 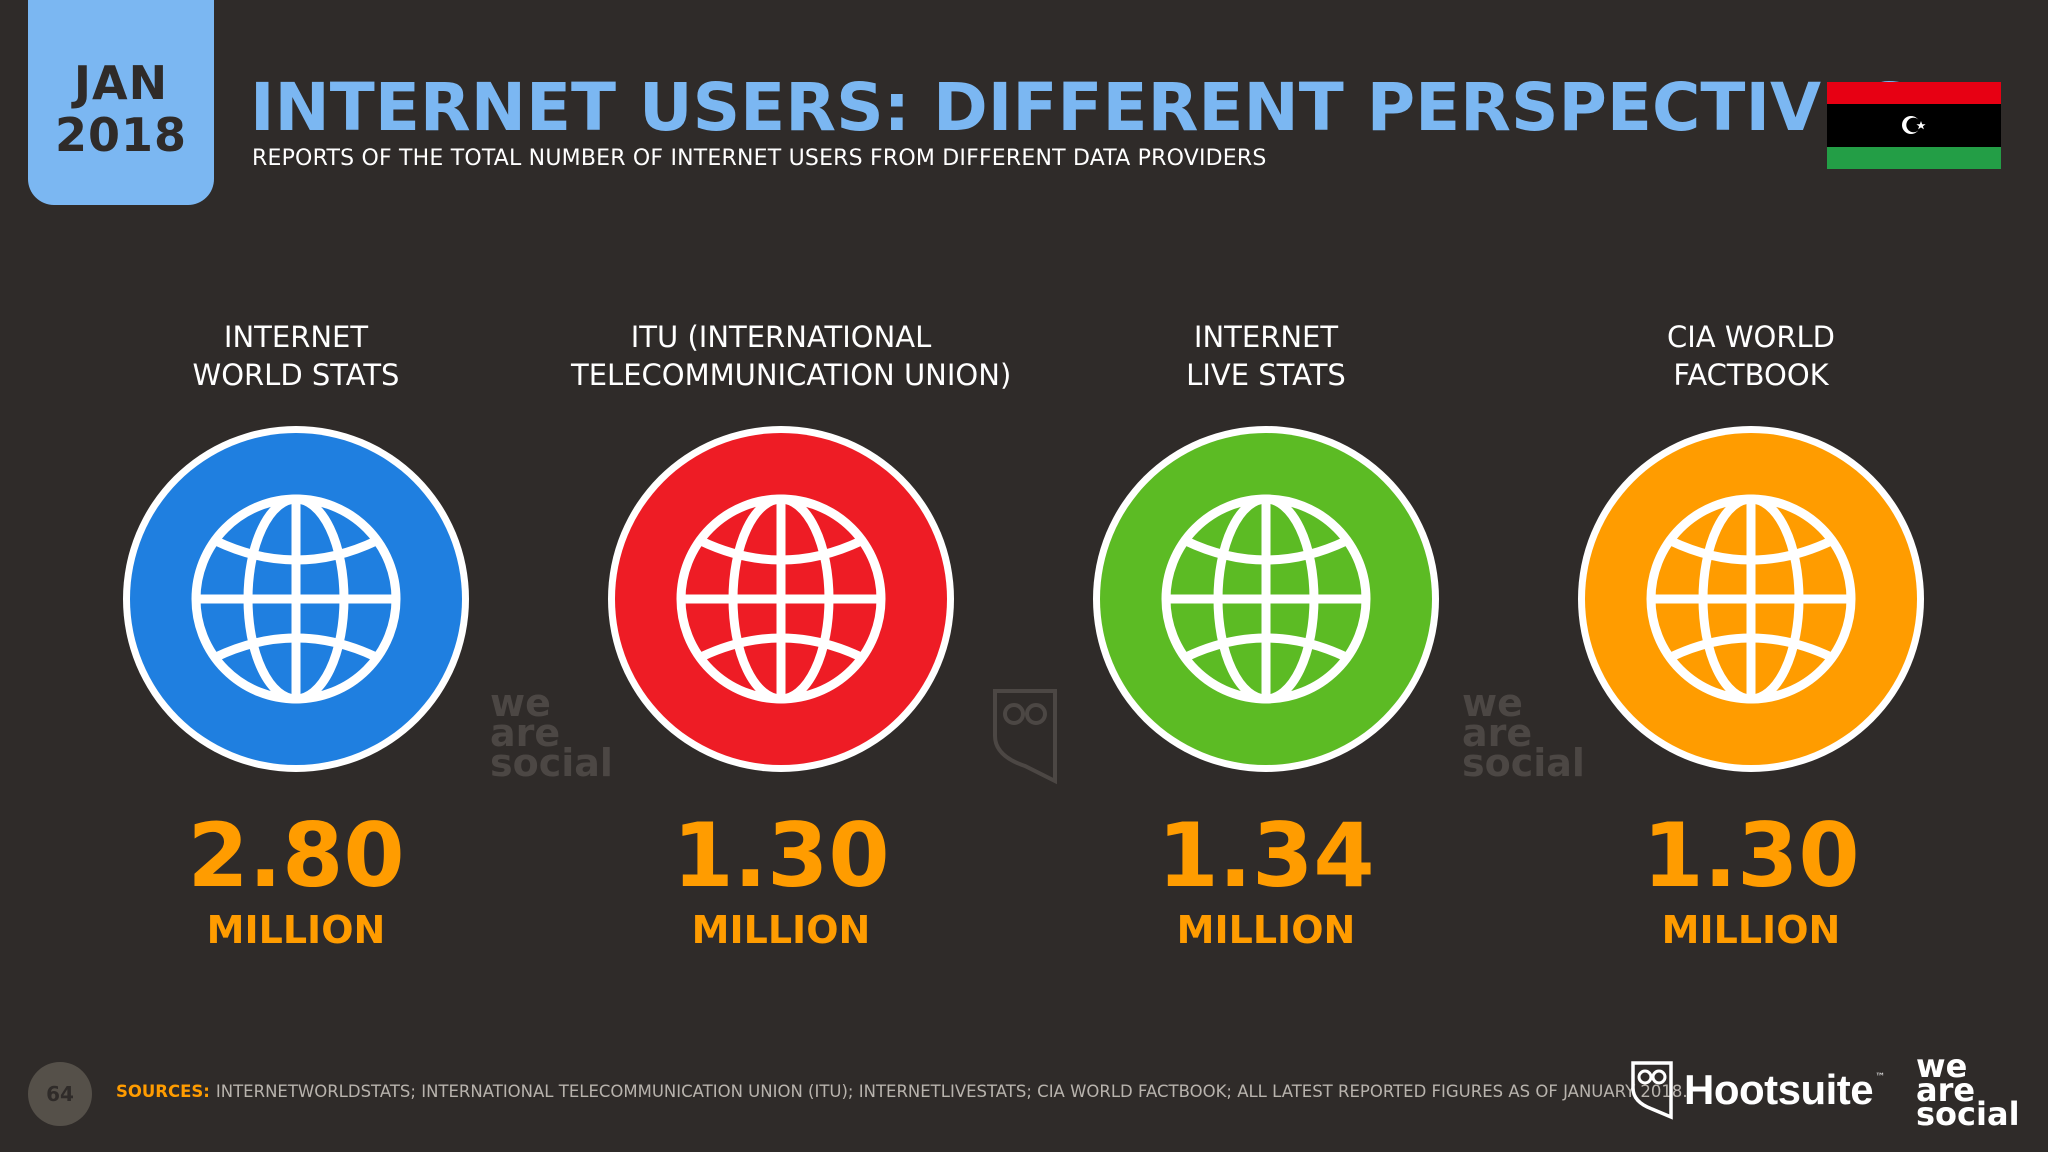 What do you see at coordinates (1968, 1090) in the screenshot?
I see `we-are-social-logo: we are social` at bounding box center [1968, 1090].